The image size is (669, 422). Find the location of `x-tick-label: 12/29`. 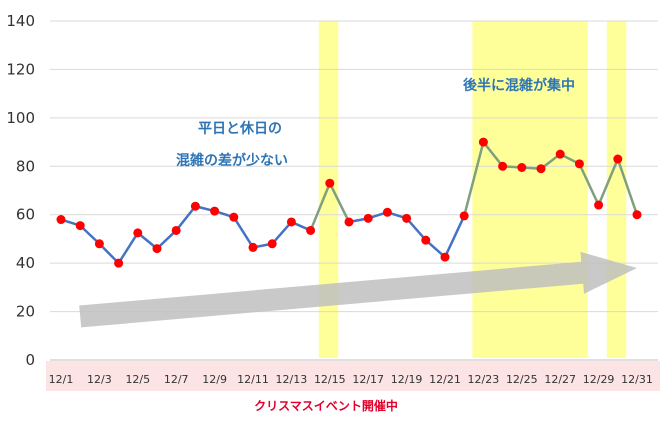

x-tick-label: 12/29 is located at coordinates (599, 379).